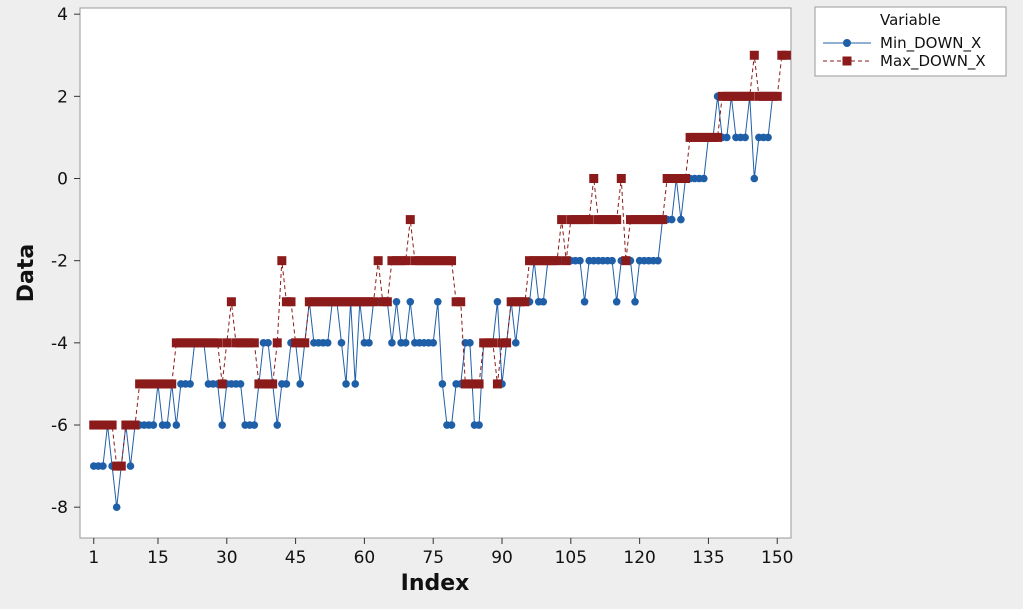 This screenshot has height=609, width=1023. What do you see at coordinates (227, 558) in the screenshot?
I see `x-tick-label: 30` at bounding box center [227, 558].